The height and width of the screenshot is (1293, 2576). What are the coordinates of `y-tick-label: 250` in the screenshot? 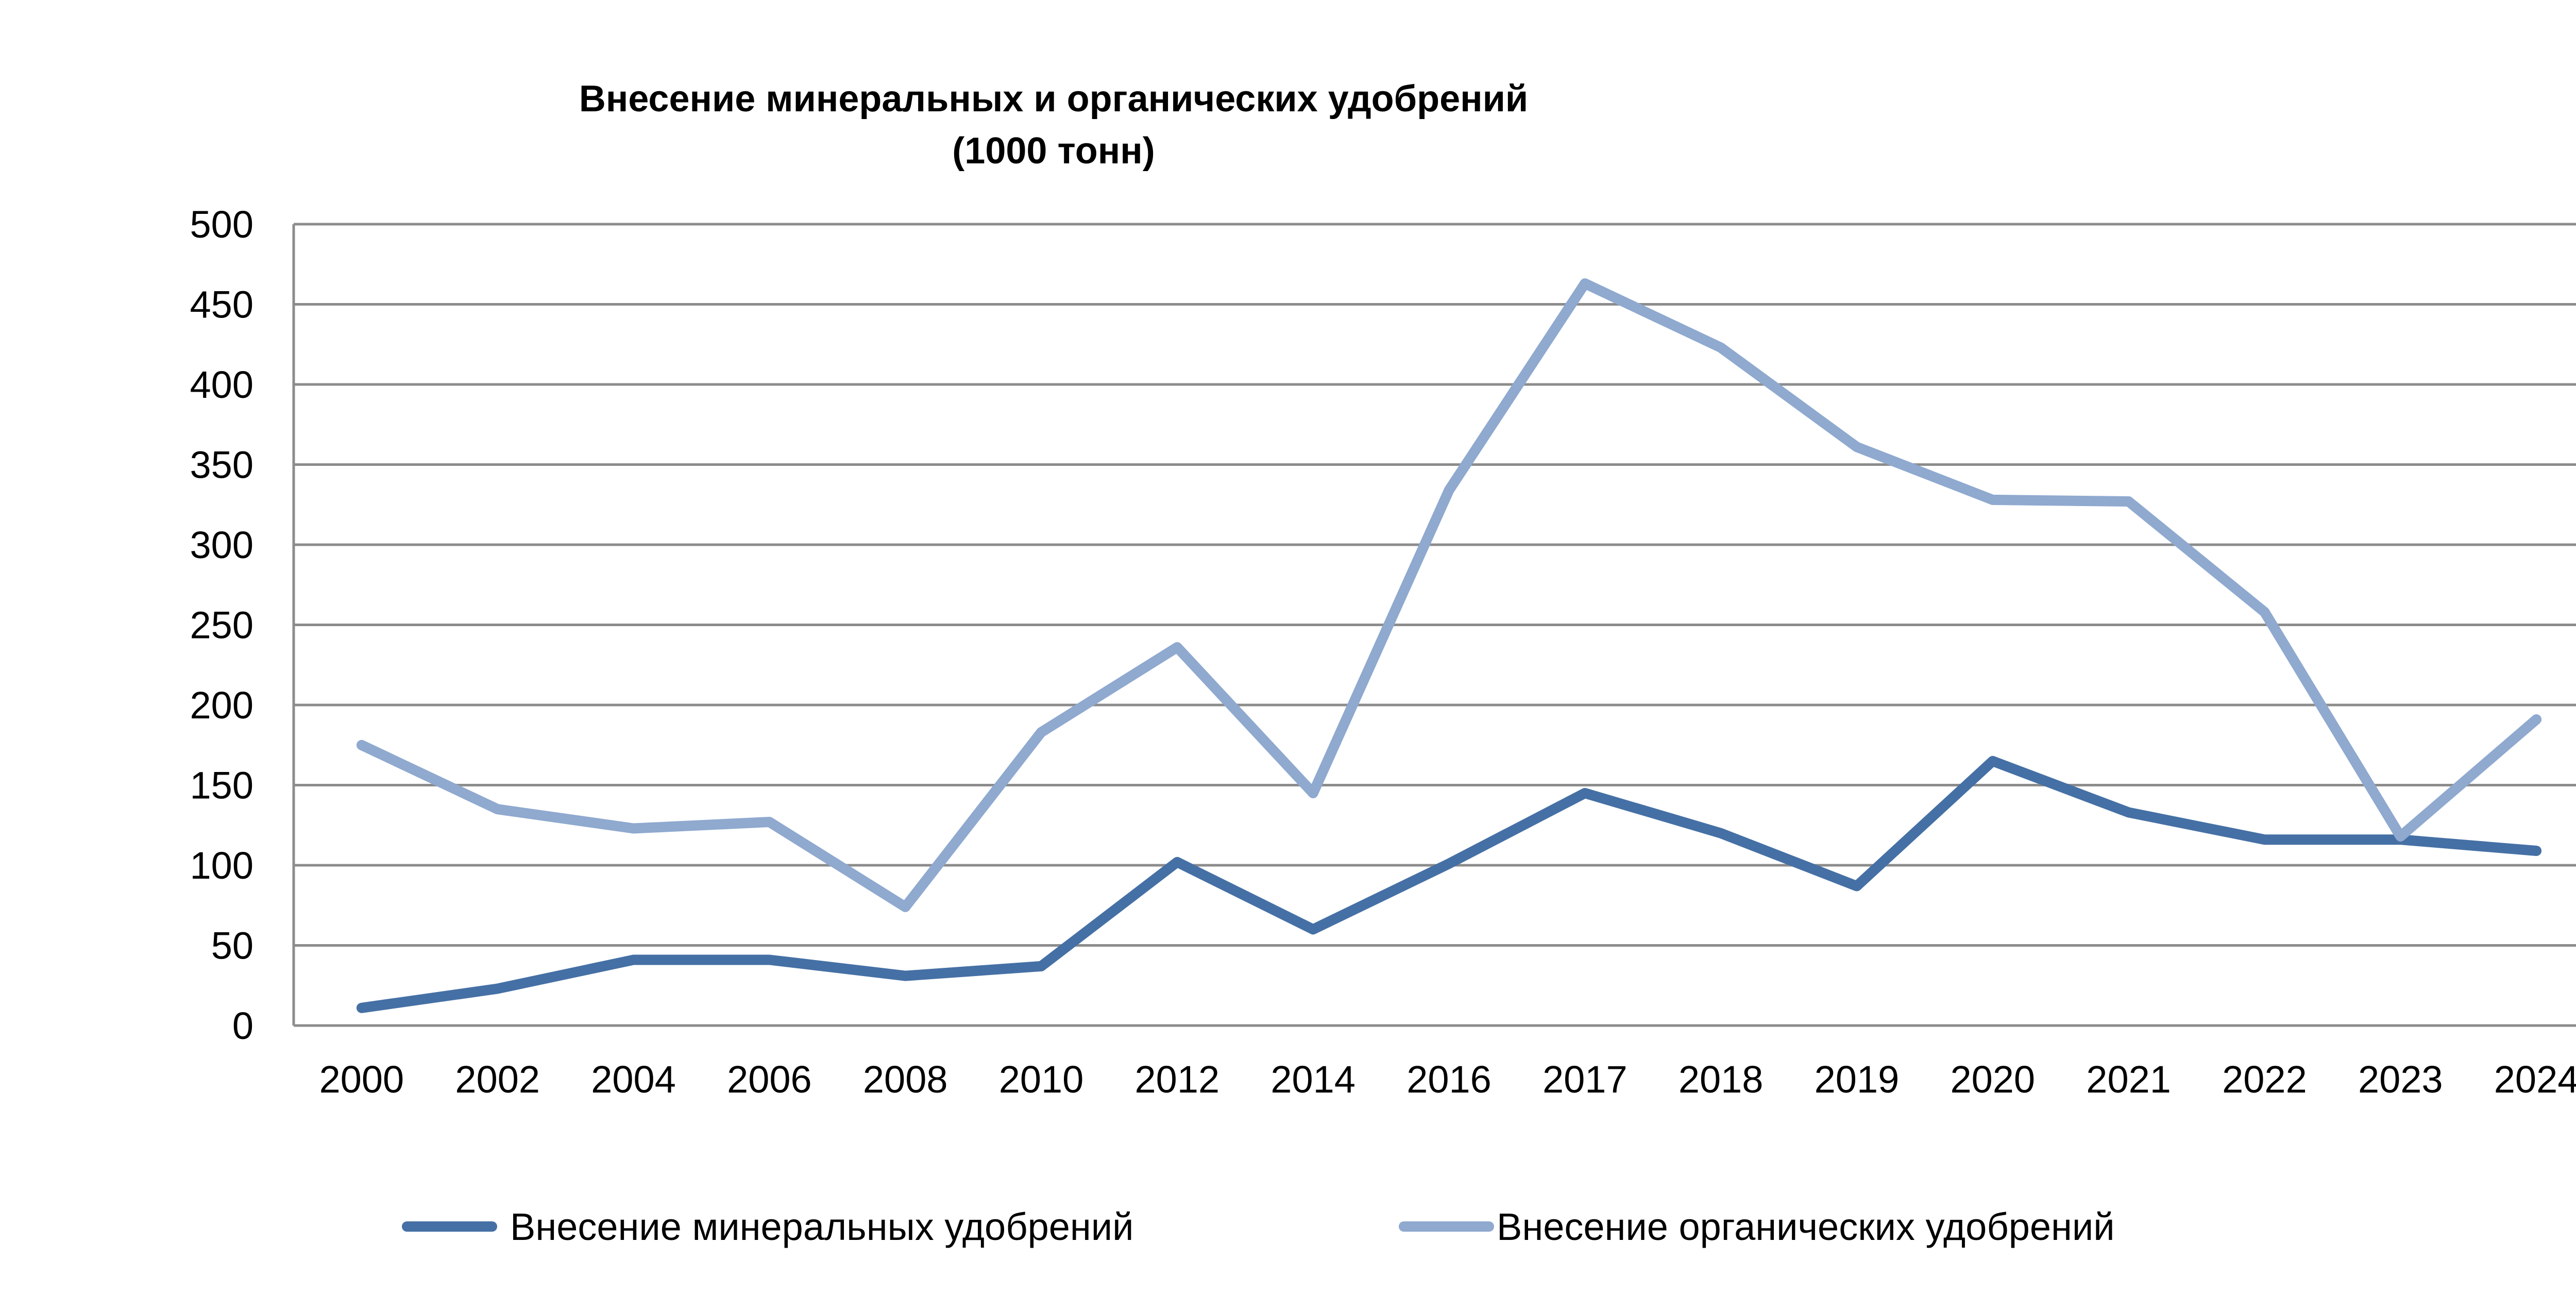 It's located at (221, 625).